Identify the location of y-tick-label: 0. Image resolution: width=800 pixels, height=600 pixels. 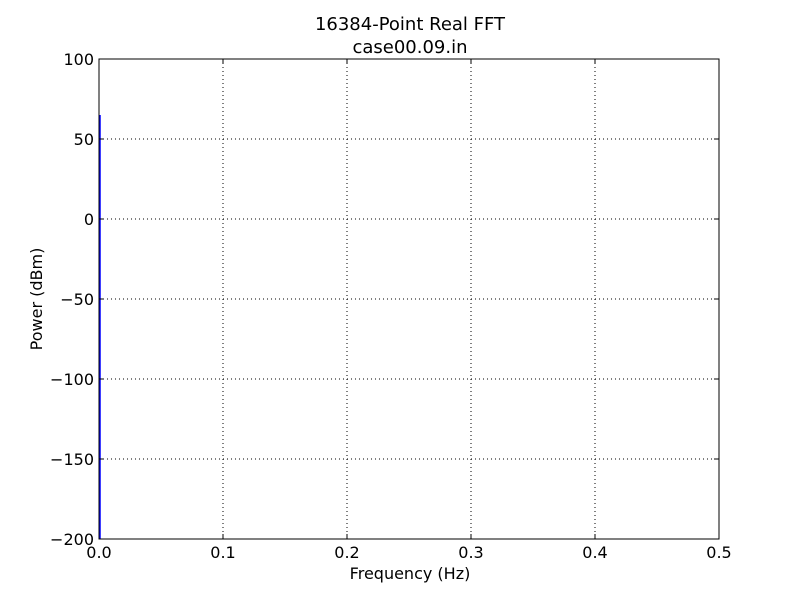
(89, 219).